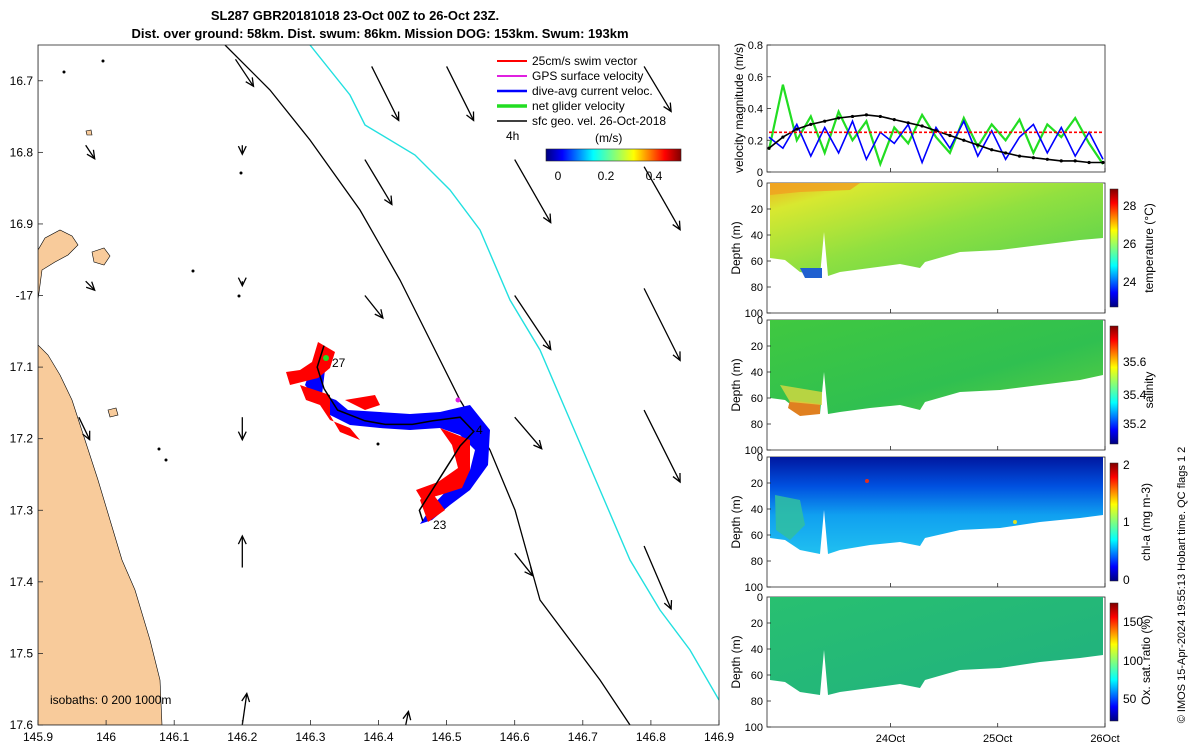 This screenshot has width=1200, height=750. Describe the element at coordinates (578, 106) in the screenshot. I see `legend-label-glider: net glider velocity` at that location.